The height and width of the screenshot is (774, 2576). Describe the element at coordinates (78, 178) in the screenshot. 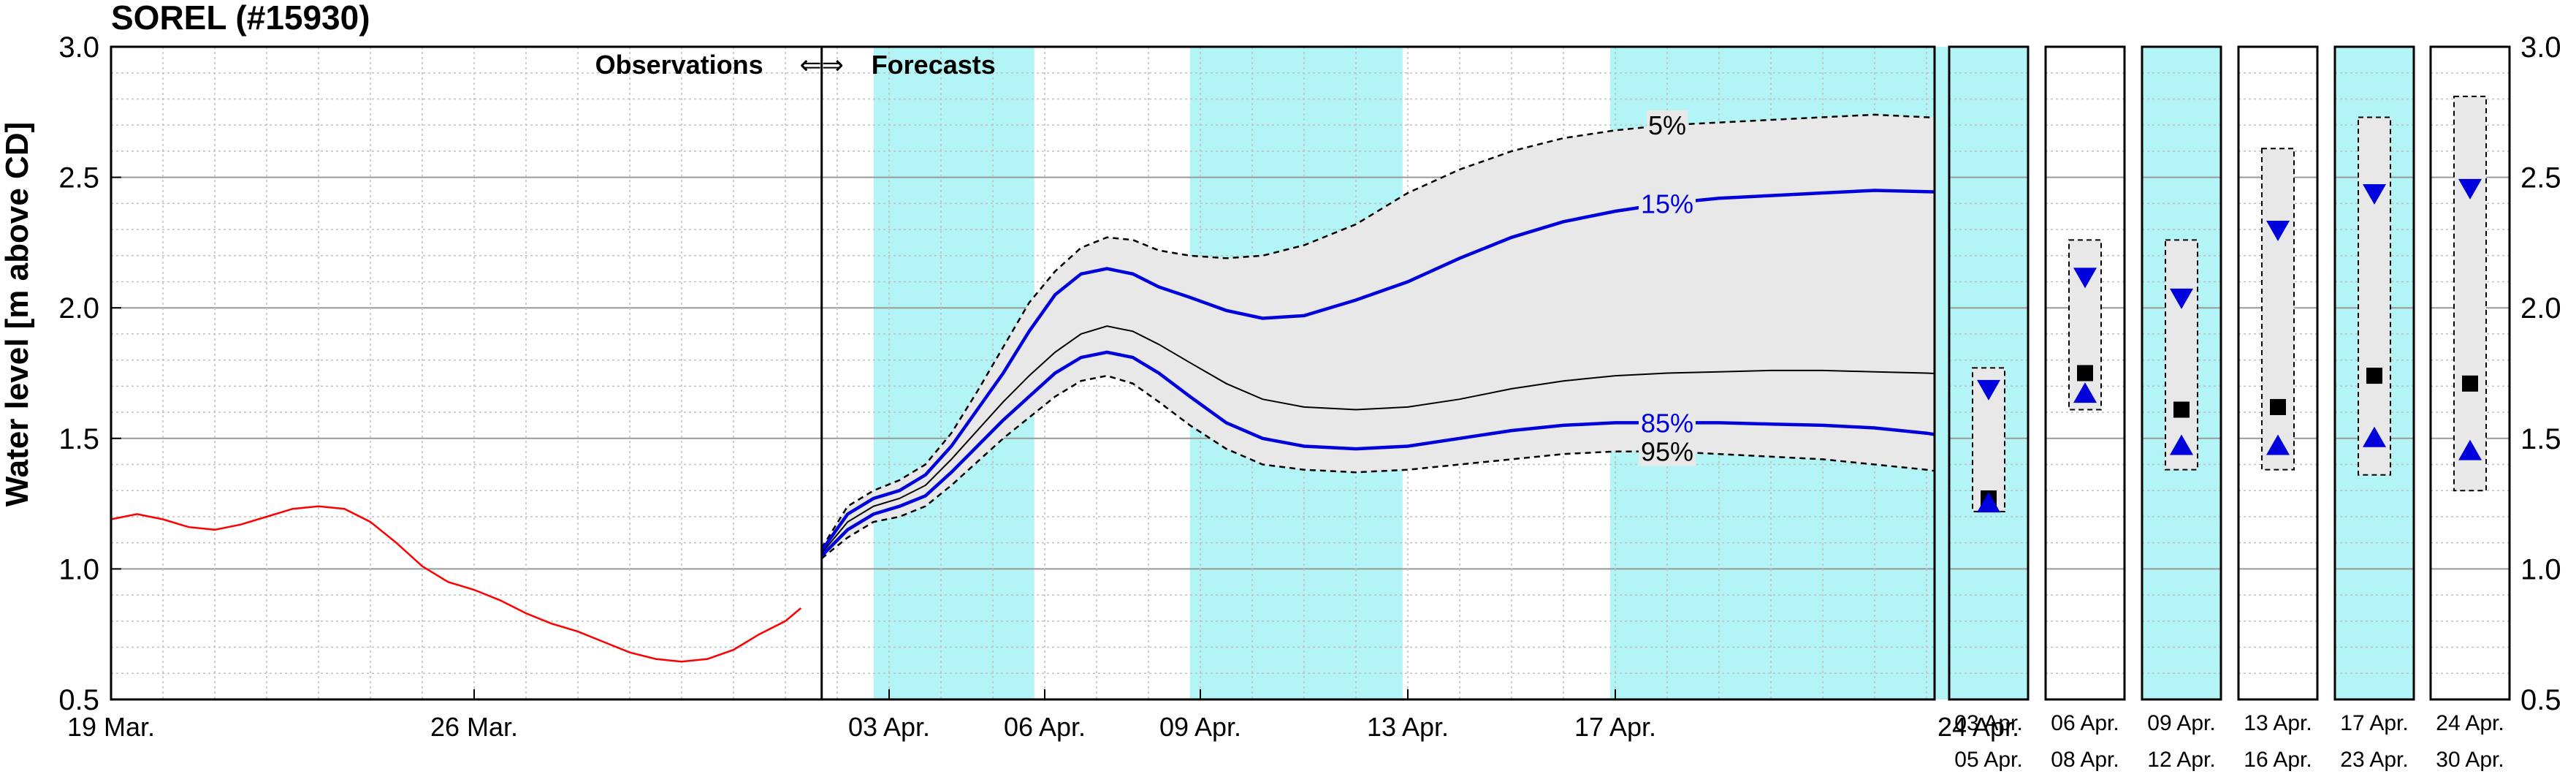

I see `y-tick-label: 2.5` at that location.